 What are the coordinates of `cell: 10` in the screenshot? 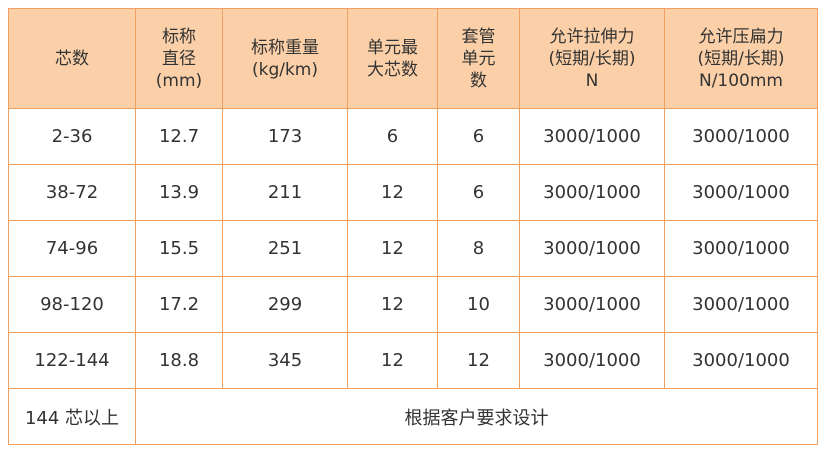 It's located at (478, 304).